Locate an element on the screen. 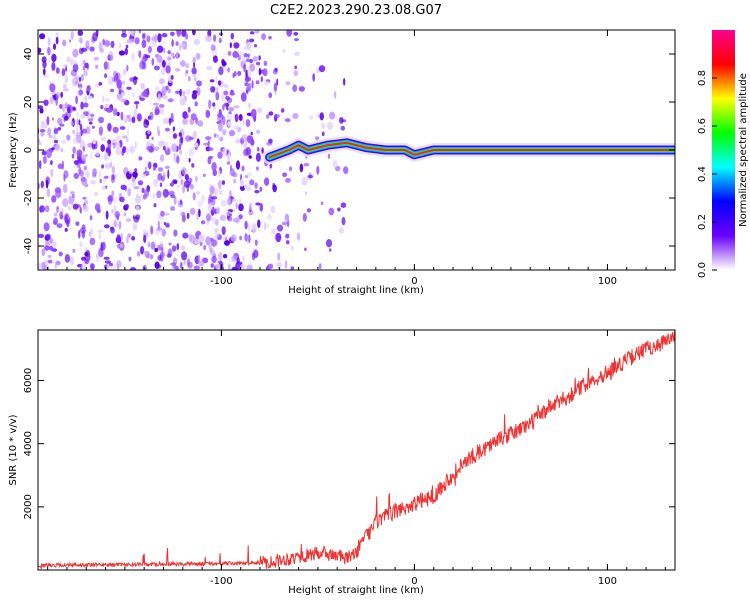 Image resolution: width=750 pixels, height=600 pixels. spectrogram-x-tick-label: -100 is located at coordinates (221, 281).